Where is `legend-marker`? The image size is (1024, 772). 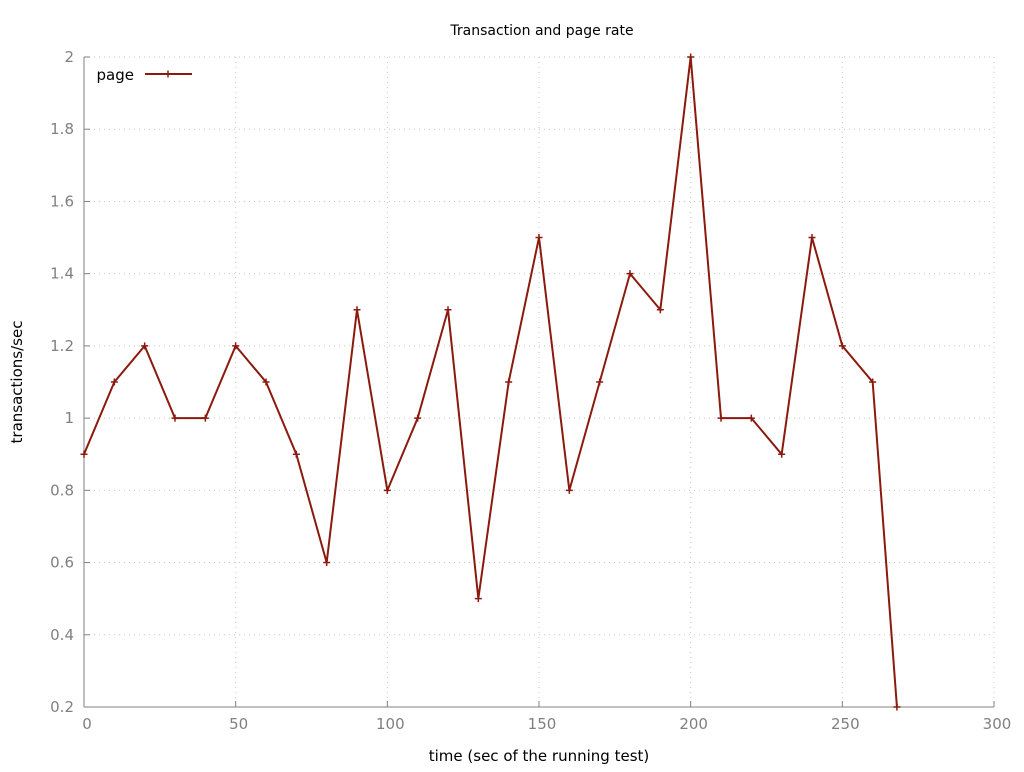
legend-marker is located at coordinates (168, 74).